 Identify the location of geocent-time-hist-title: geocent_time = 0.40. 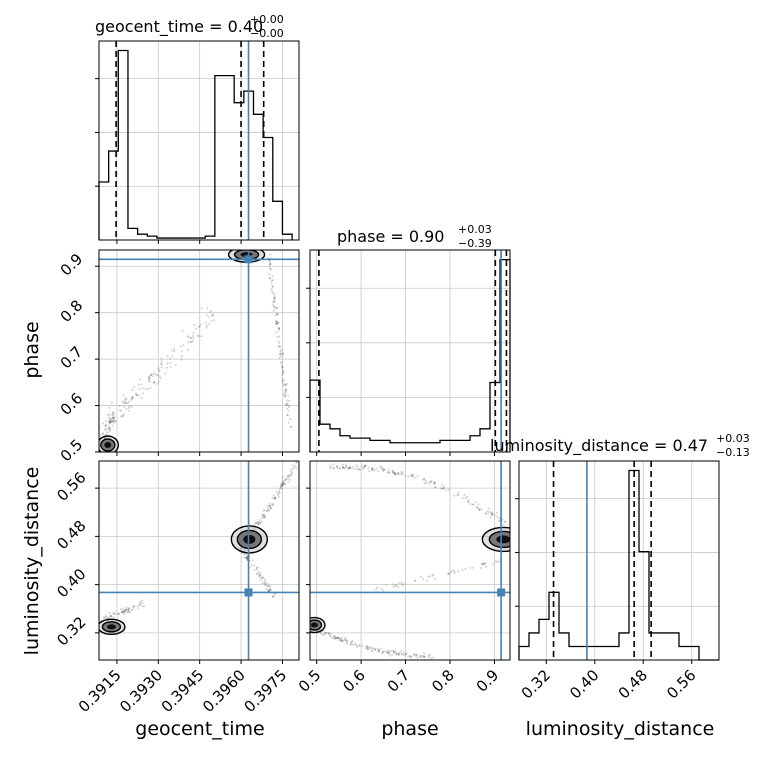
(179, 27).